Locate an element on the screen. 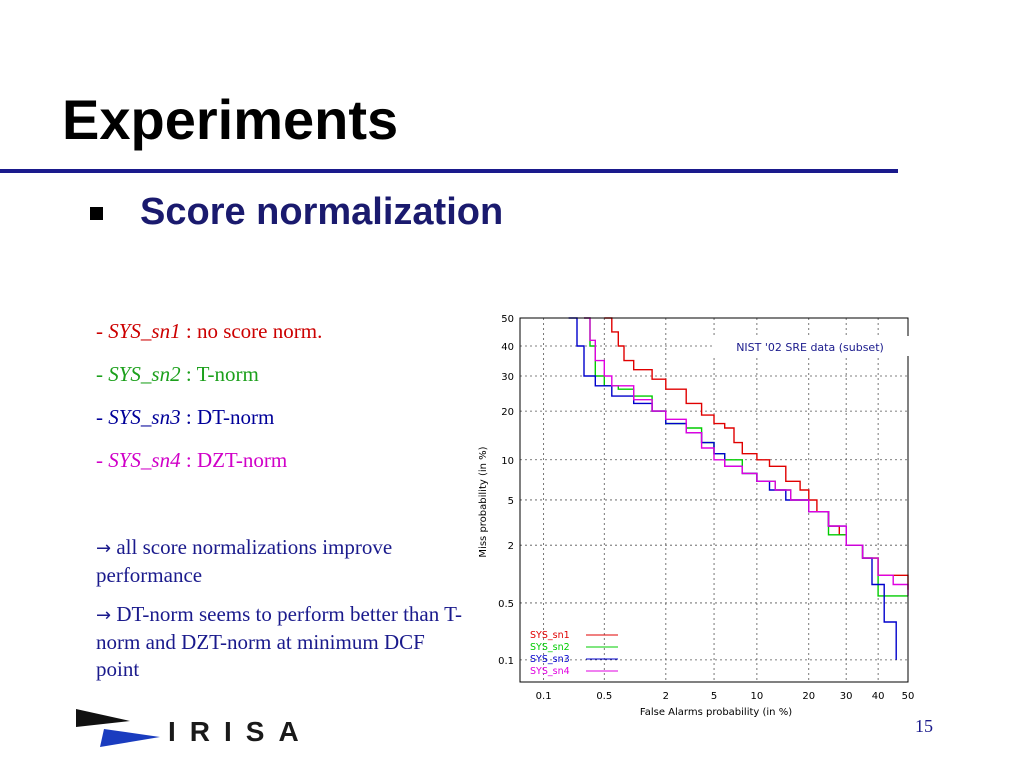 The image size is (1024, 768). y-tick-label: 0.1 is located at coordinates (506, 661).